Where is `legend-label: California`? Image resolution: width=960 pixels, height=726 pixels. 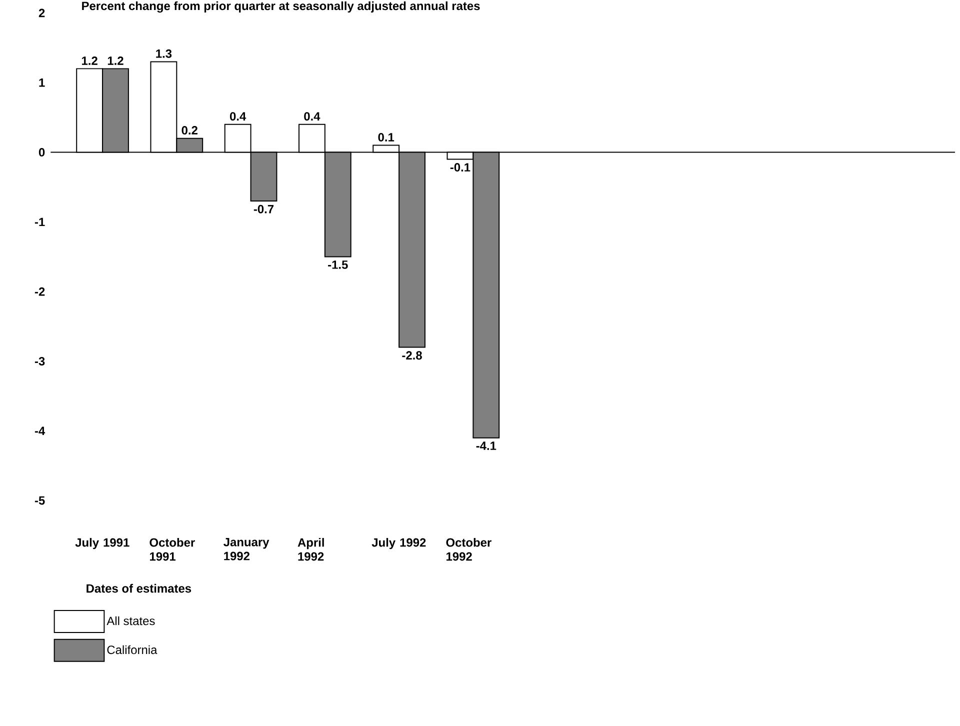 legend-label: California is located at coordinates (132, 649).